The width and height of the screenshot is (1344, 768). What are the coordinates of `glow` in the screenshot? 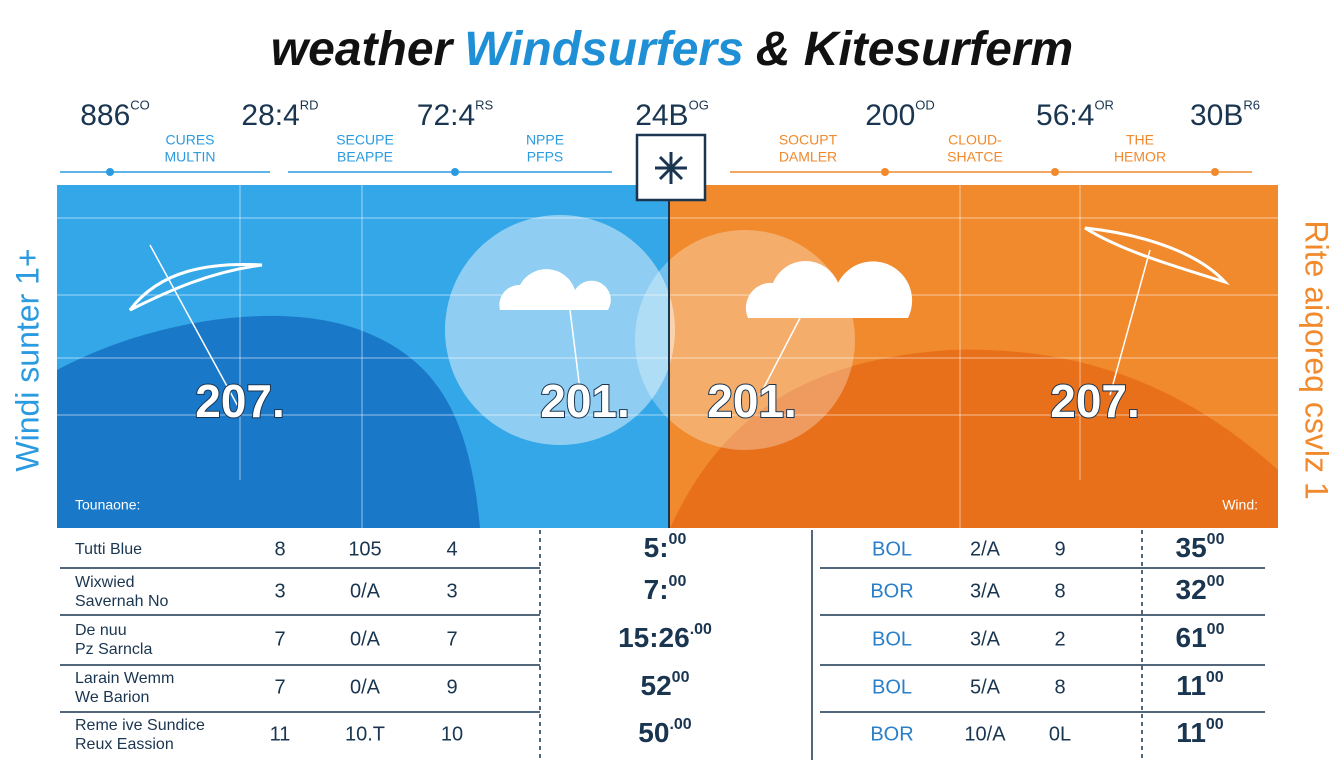 It's located at (560, 330).